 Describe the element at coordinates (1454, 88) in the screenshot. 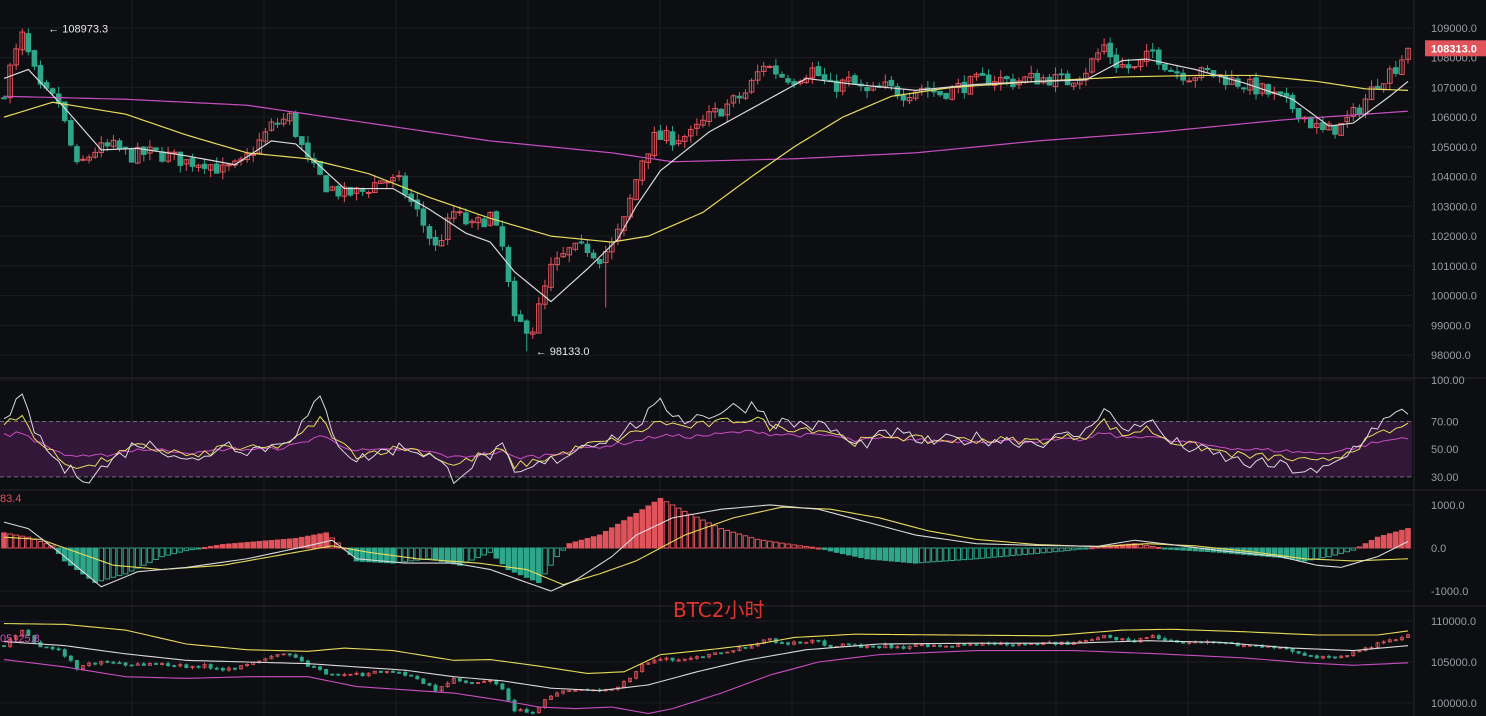

I see `price-tick-label: 107000.0` at that location.